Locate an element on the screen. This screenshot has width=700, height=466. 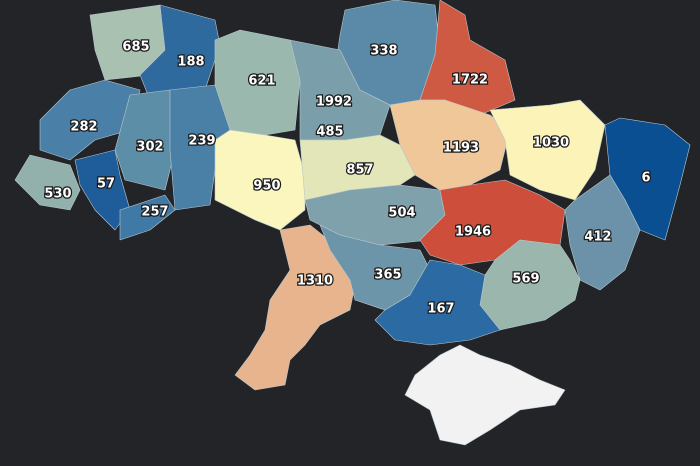
region-label: 1310 is located at coordinates (315, 281).